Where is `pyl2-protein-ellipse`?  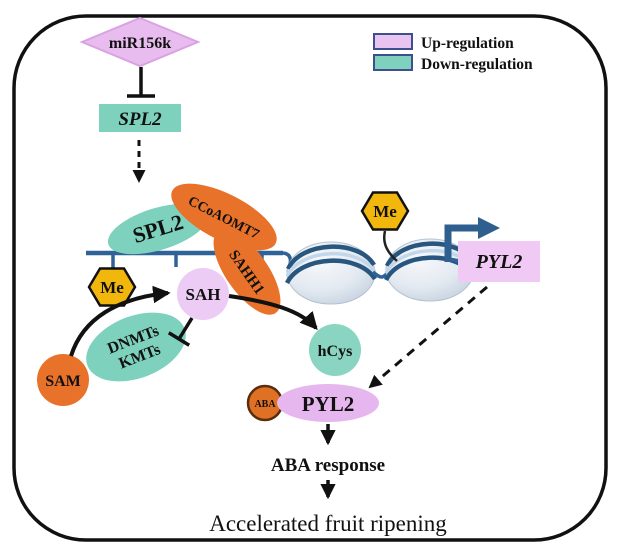 pyl2-protein-ellipse is located at coordinates (328, 403).